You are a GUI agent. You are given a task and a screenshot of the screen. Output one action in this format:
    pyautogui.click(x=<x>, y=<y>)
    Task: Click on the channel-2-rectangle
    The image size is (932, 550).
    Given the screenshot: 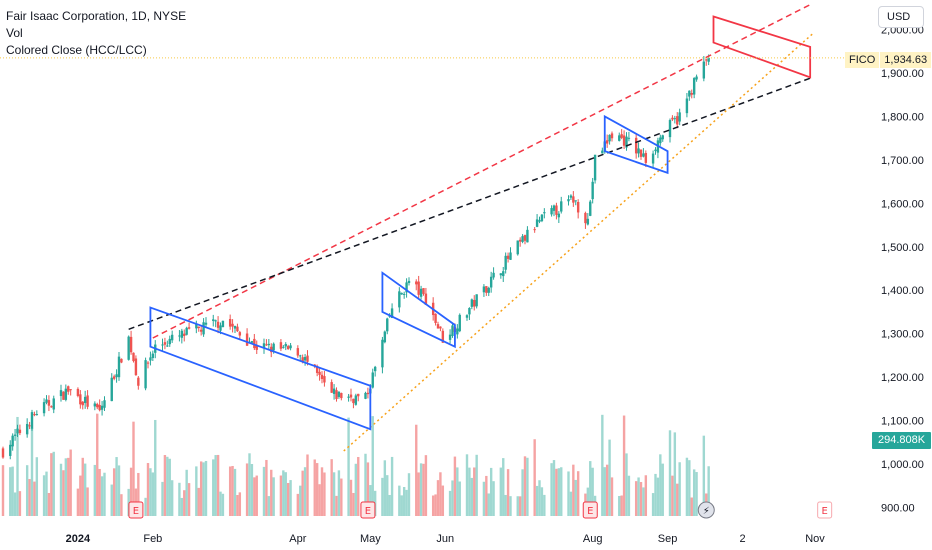 What is the action you would take?
    pyautogui.click(x=418, y=310)
    